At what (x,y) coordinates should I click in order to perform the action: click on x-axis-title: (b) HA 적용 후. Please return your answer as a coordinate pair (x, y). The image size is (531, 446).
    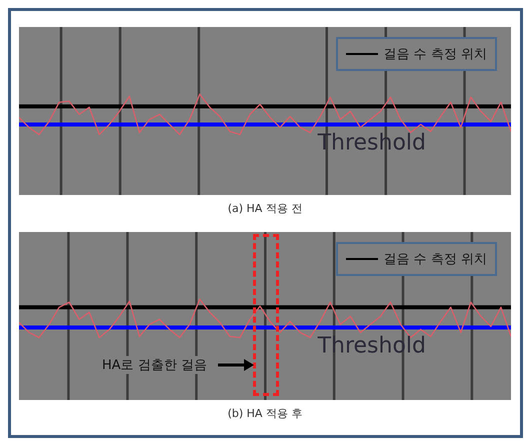
    Looking at the image, I should click on (265, 413).